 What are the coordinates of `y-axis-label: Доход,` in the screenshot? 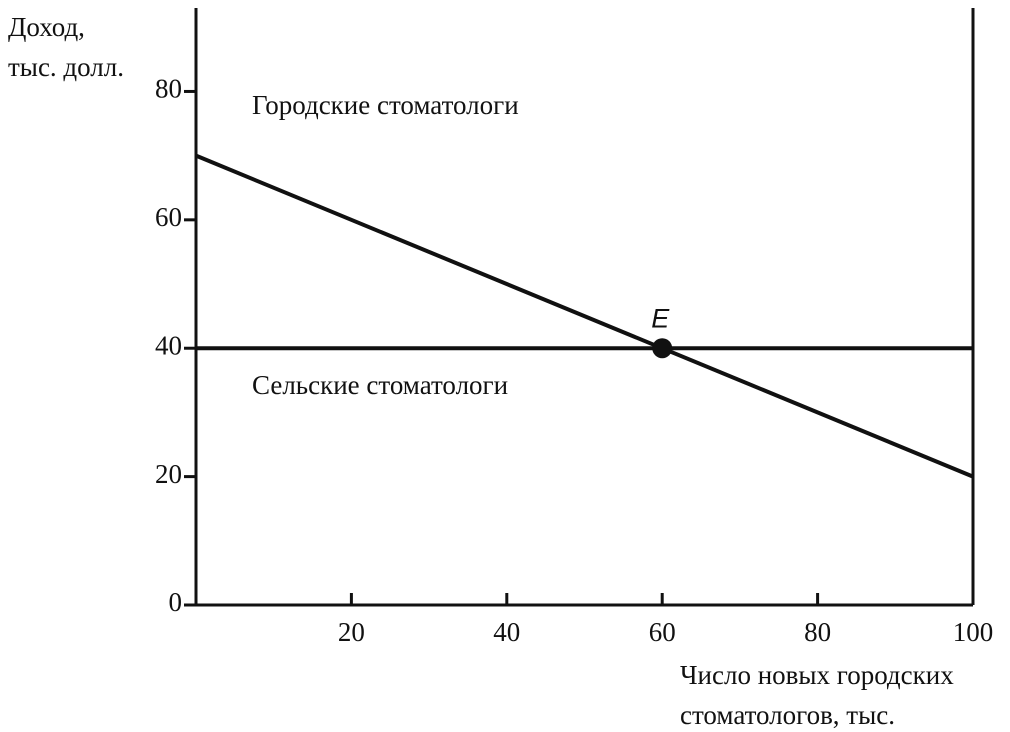 It's located at (46, 27).